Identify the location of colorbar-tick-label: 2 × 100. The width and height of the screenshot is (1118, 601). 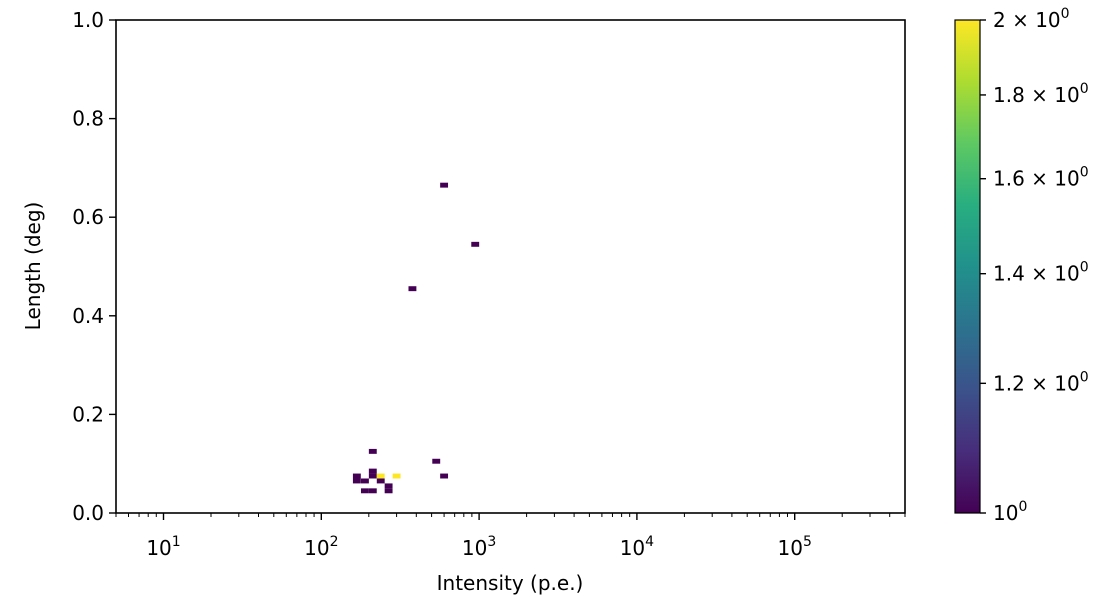
(1031, 19).